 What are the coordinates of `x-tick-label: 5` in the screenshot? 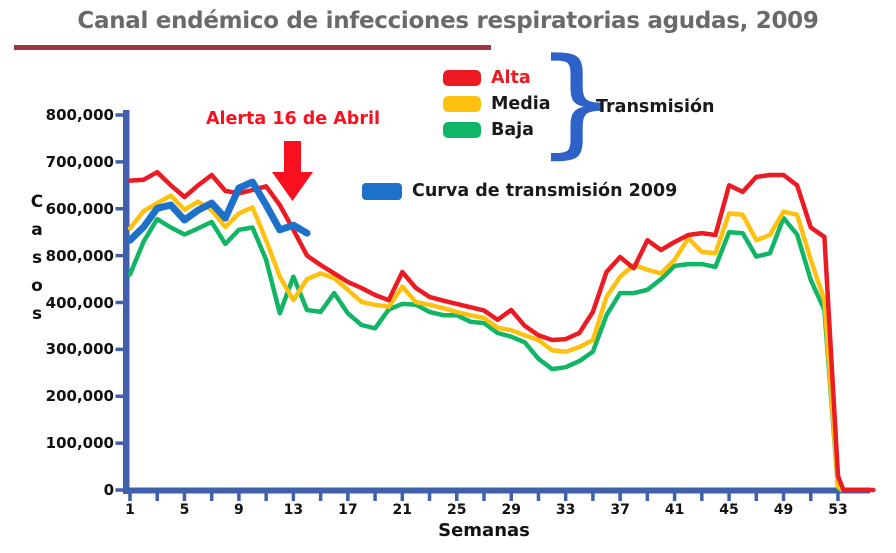 It's located at (184, 510).